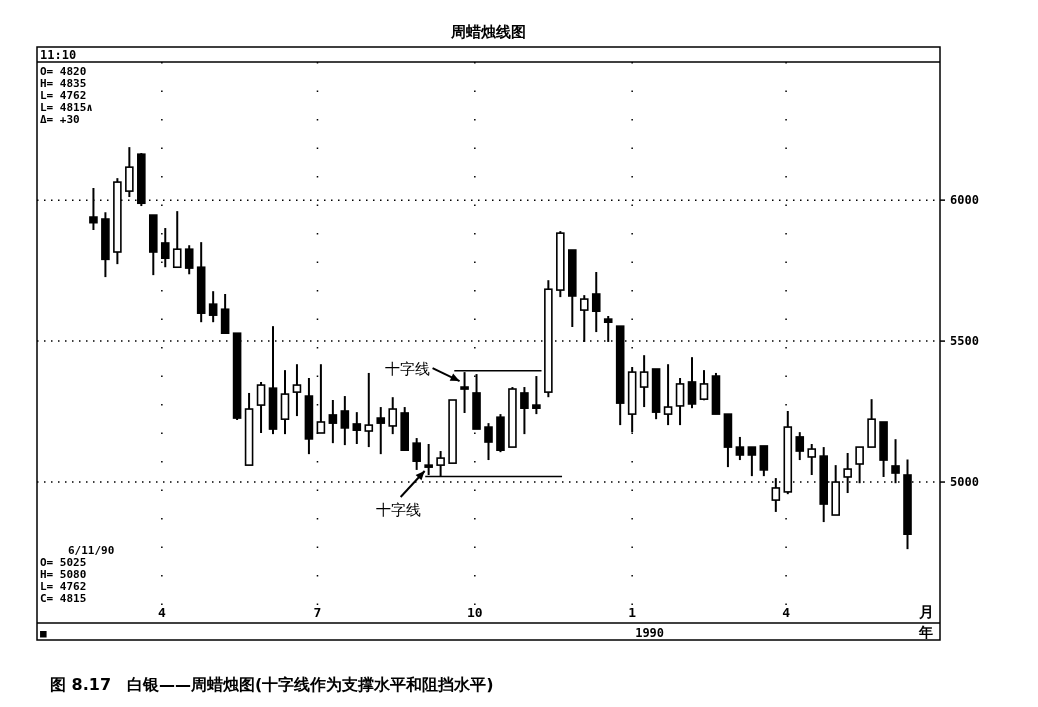  I want to click on y-tick-label: 6000, so click(964, 200).